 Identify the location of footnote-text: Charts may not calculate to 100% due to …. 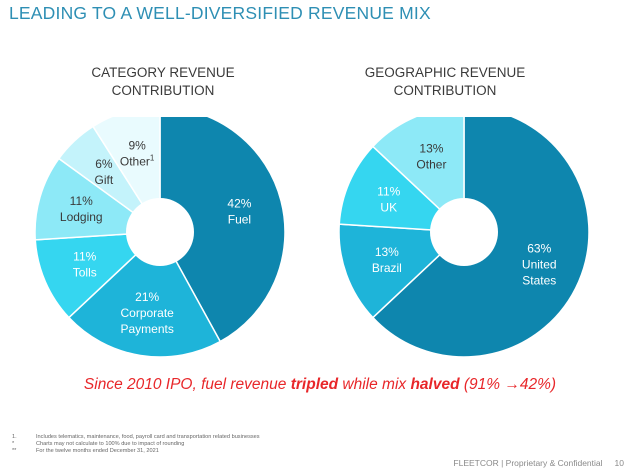
(110, 444).